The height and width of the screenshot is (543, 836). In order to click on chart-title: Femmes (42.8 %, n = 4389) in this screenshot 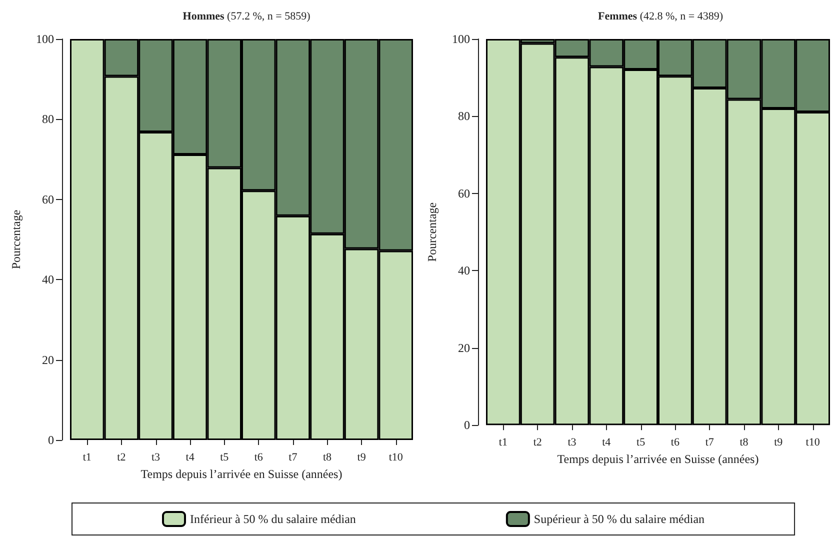, I will do `click(661, 16)`.